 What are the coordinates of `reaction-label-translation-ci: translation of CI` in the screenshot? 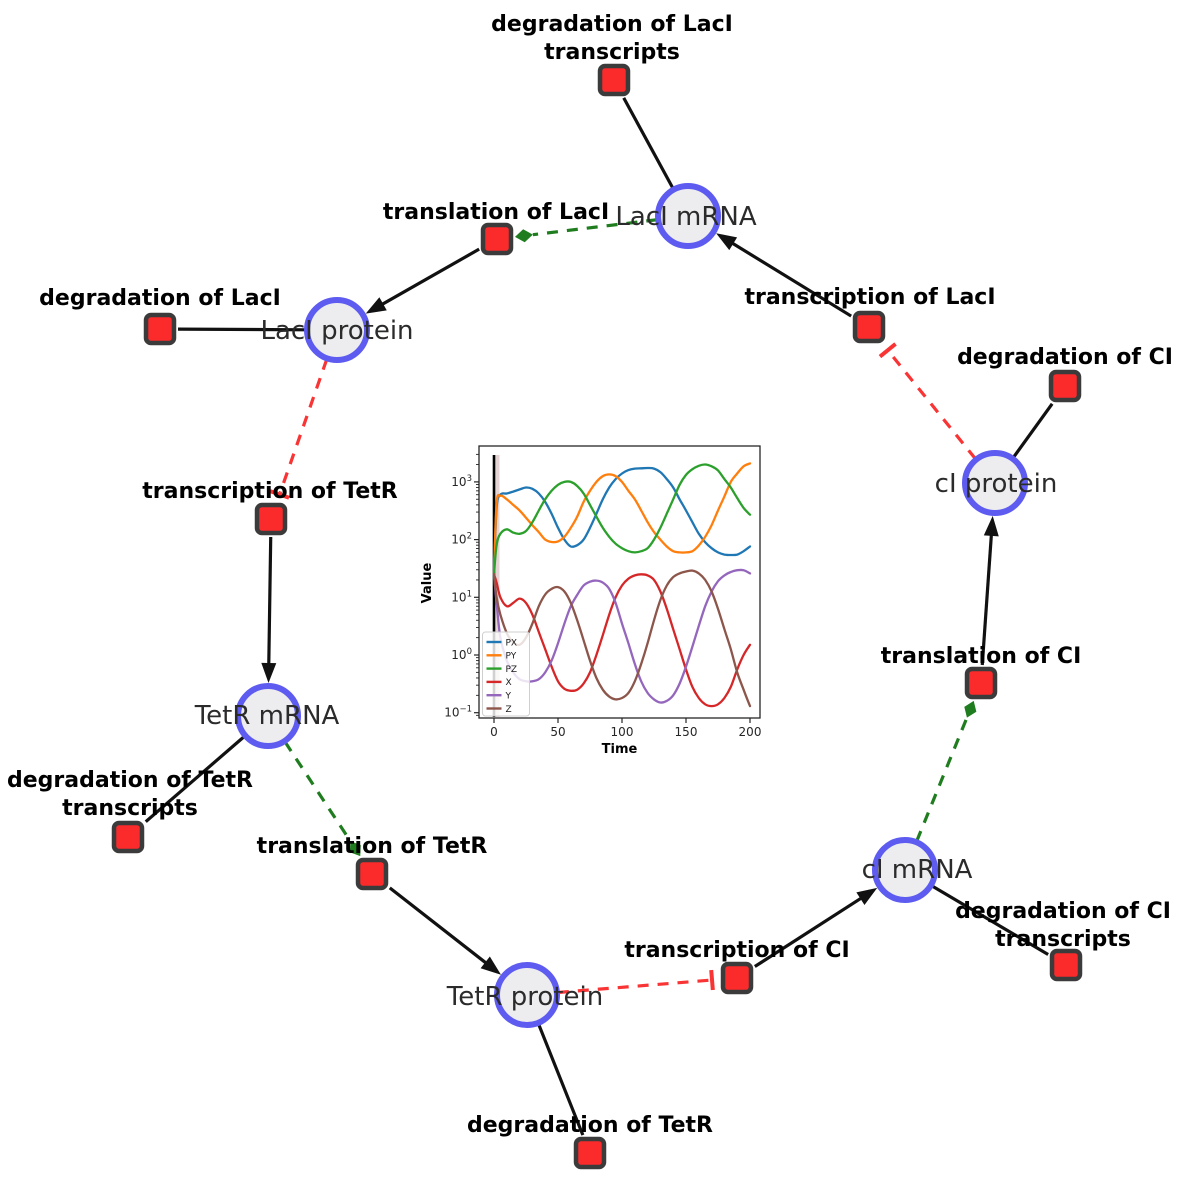 It's located at (981, 656).